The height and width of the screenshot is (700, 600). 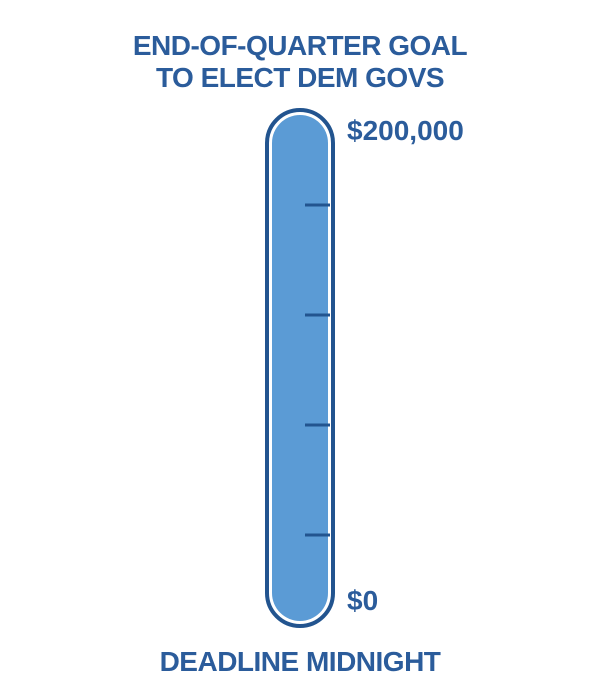 I want to click on goal-min-label: $0, so click(x=363, y=600).